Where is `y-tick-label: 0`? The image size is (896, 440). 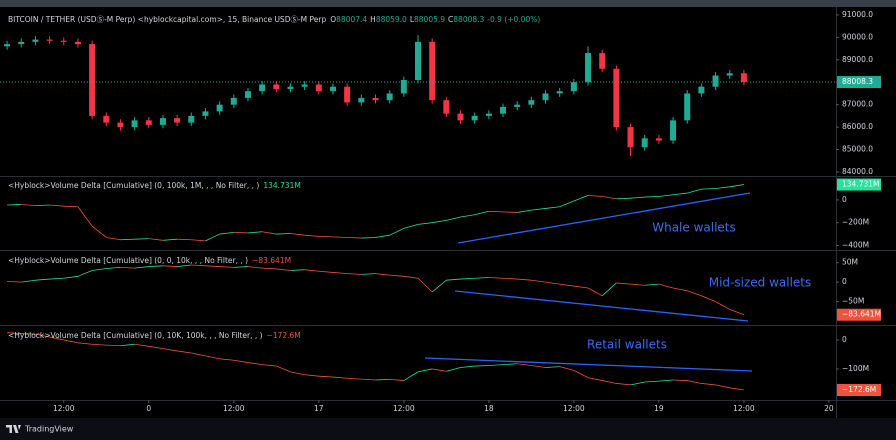 y-tick-label: 0 is located at coordinates (844, 199).